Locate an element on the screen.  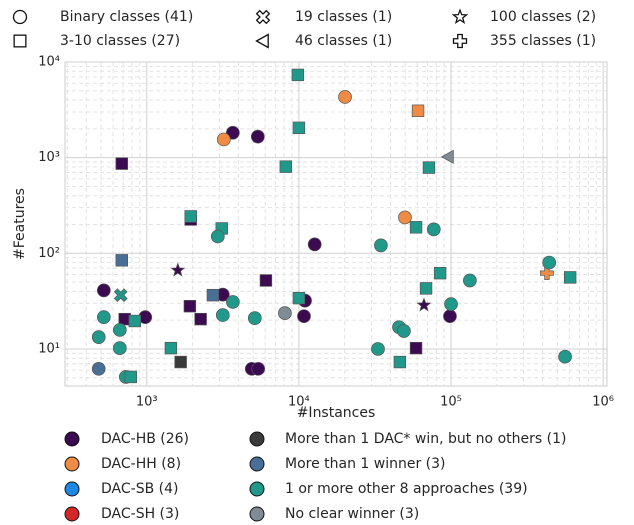
legend-label: More than 1 DAC* win, but no others (1) is located at coordinates (425, 439).